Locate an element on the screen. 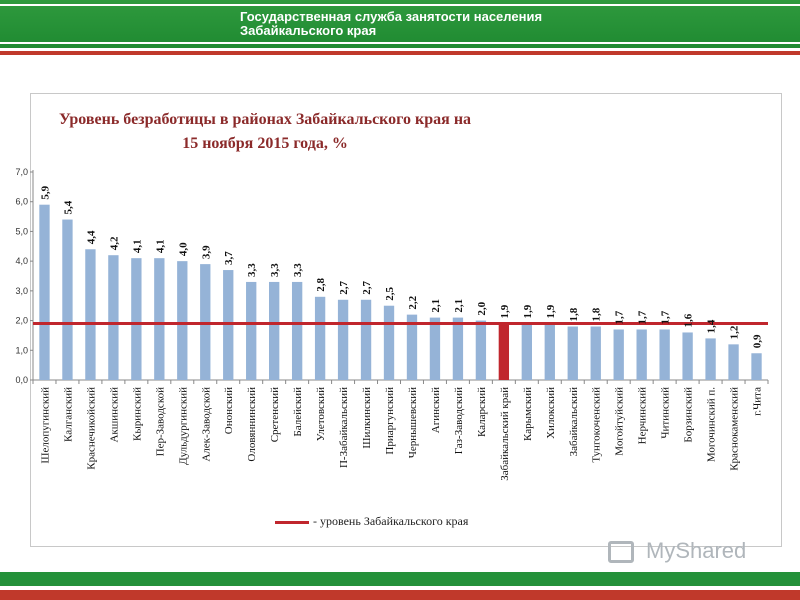 The height and width of the screenshot is (600, 800). category-label: г.Чита is located at coordinates (758, 401).